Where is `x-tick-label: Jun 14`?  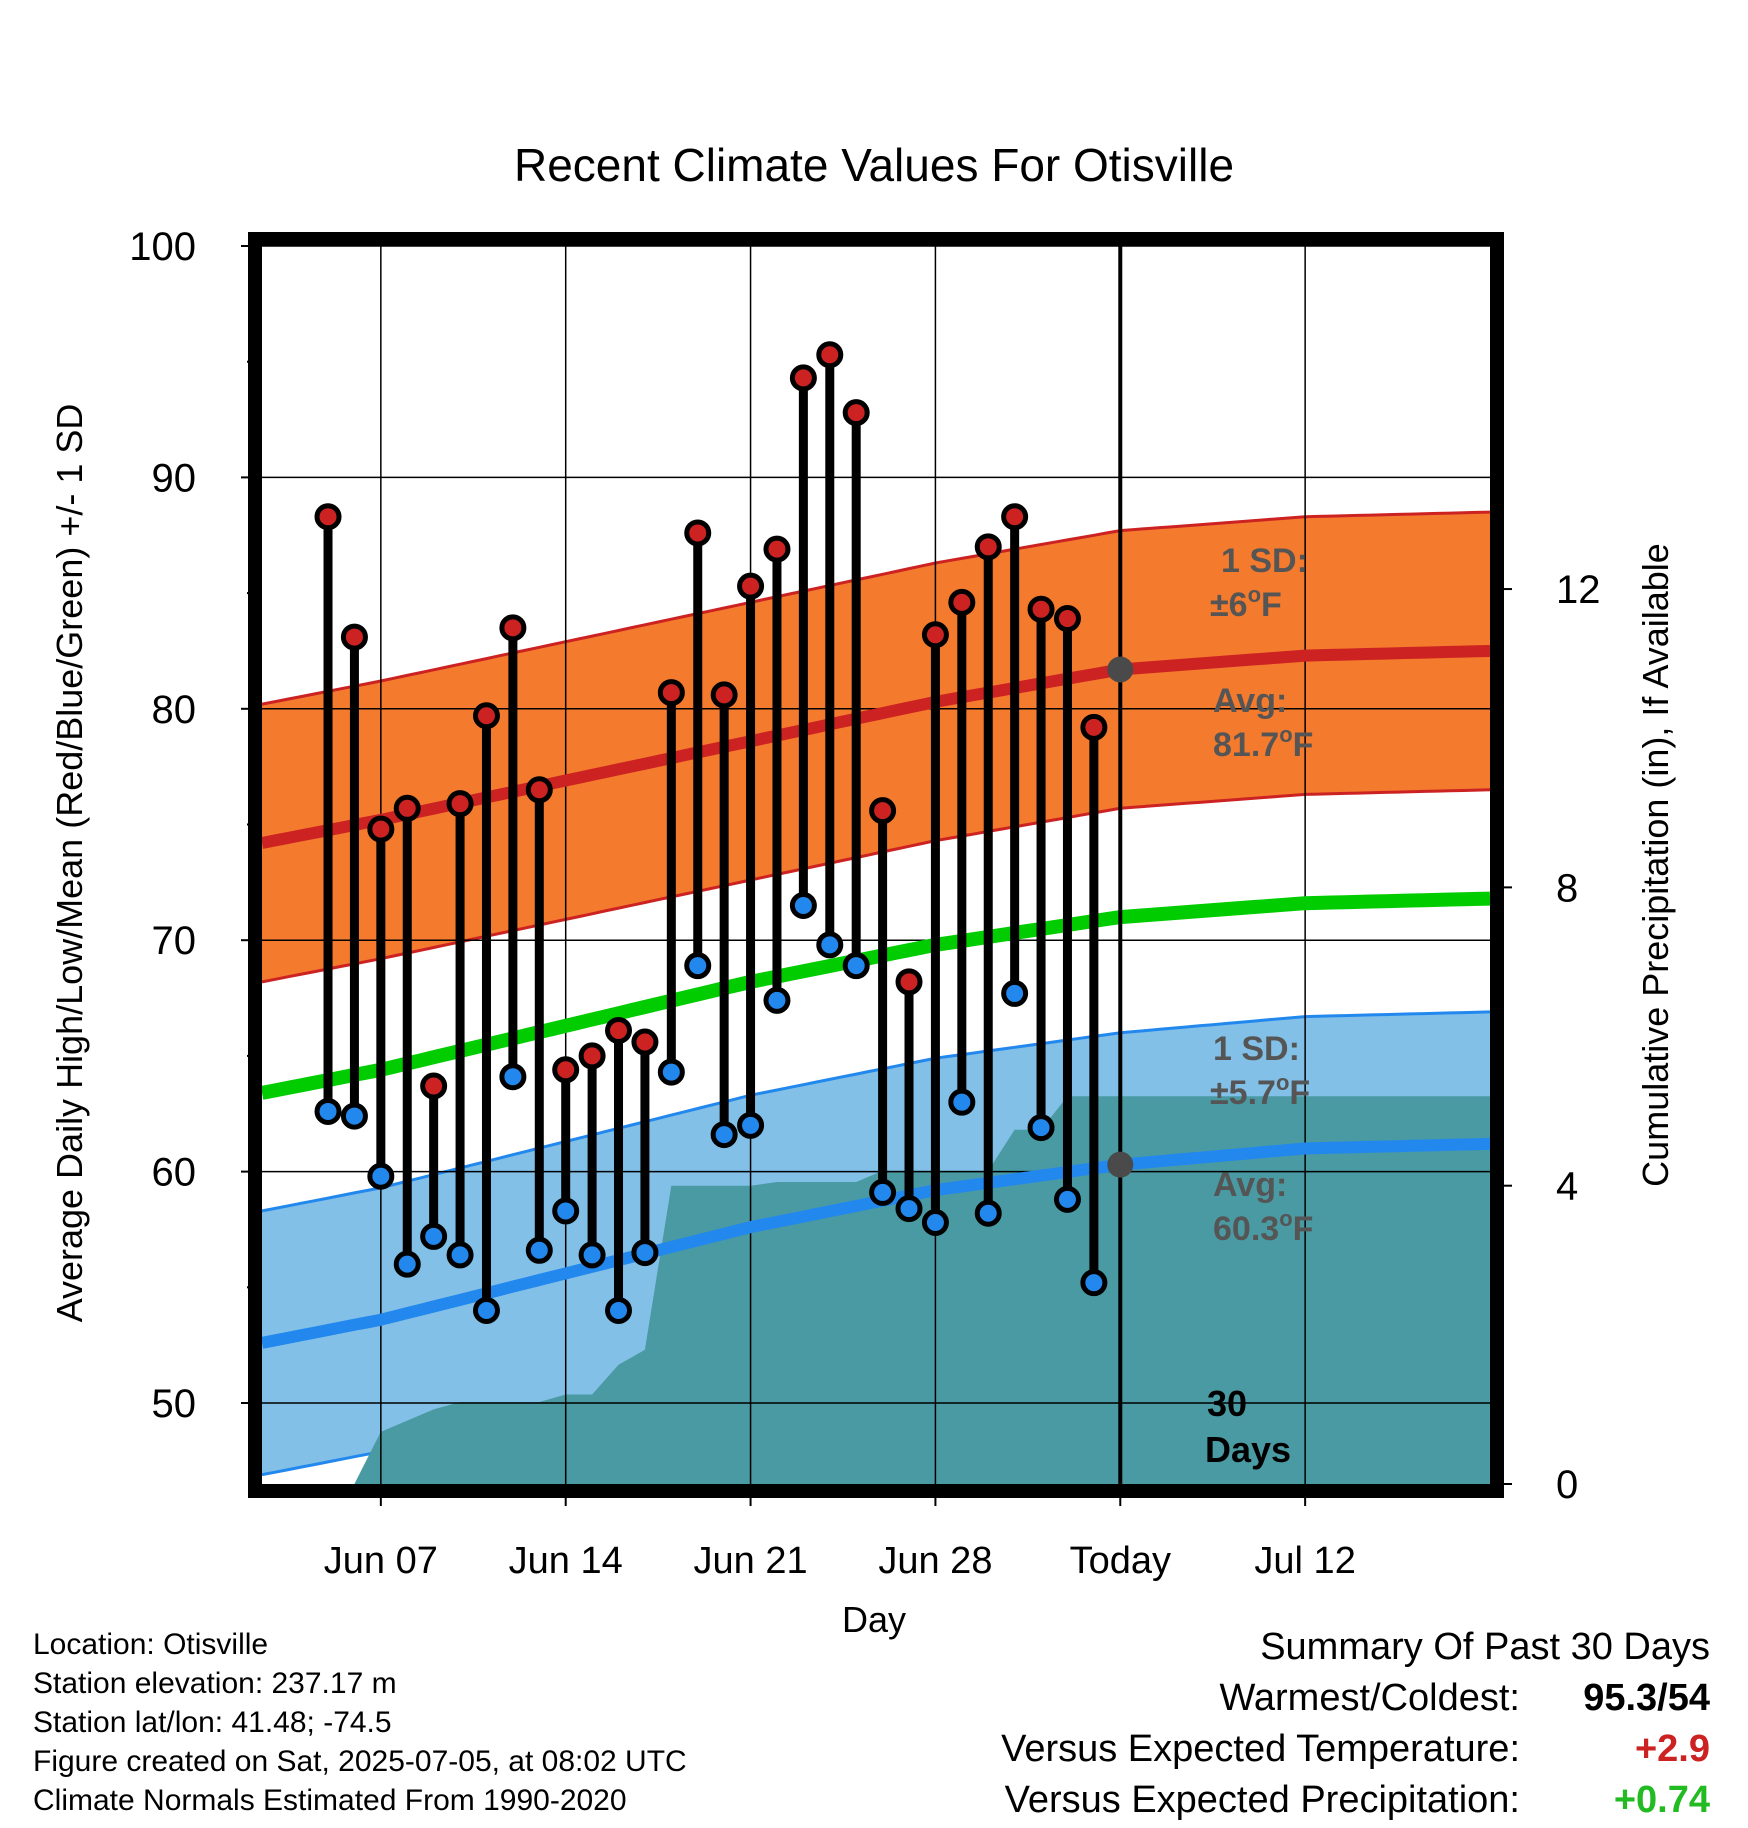
x-tick-label: Jun 14 is located at coordinates (566, 1561).